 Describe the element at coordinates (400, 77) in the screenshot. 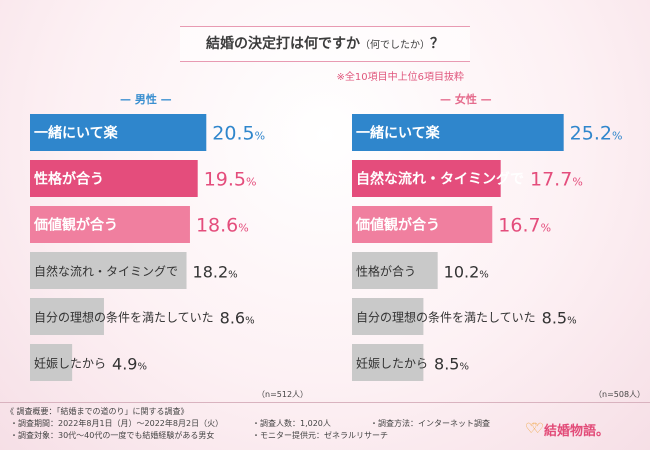

I see `subnote: ※全10項目中上位6項目抜粋` at that location.